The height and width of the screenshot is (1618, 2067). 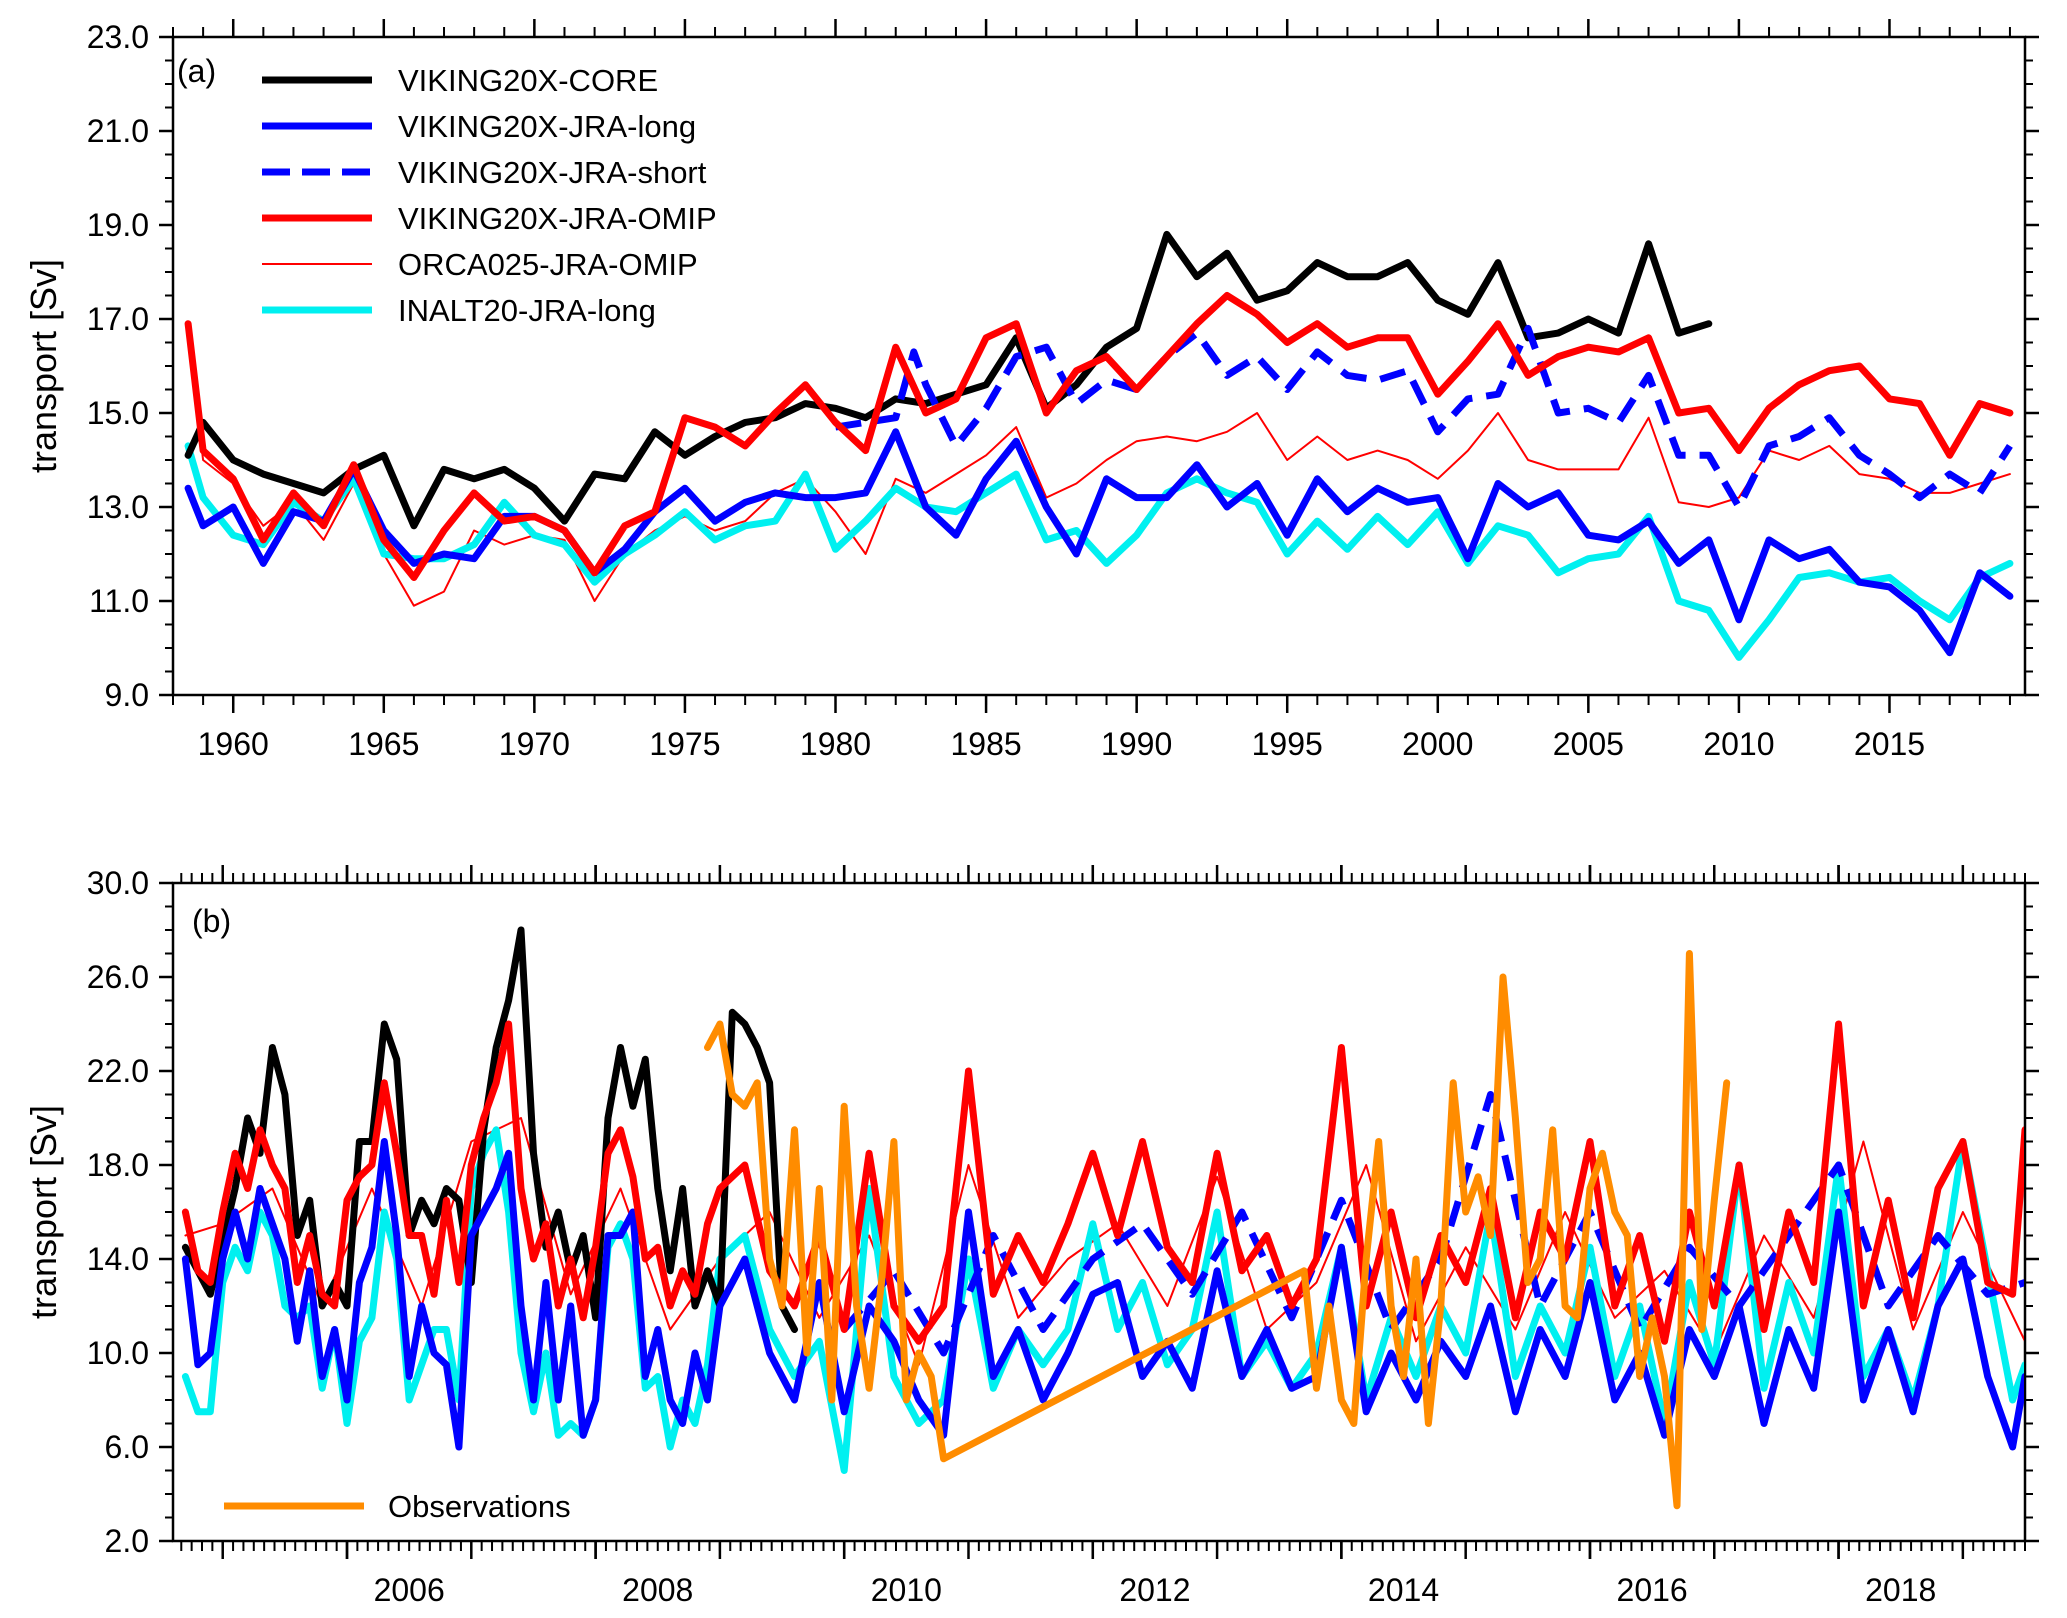 I want to click on y-tick-label: 26.0, so click(x=118, y=977).